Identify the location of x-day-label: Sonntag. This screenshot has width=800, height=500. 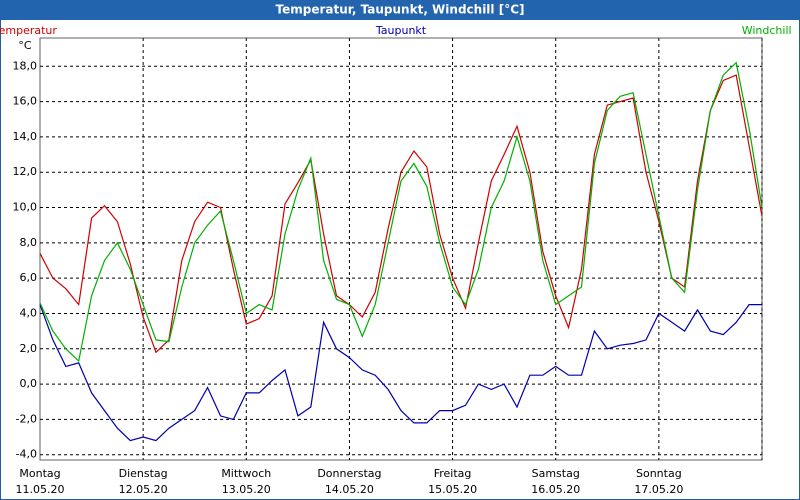
(659, 473).